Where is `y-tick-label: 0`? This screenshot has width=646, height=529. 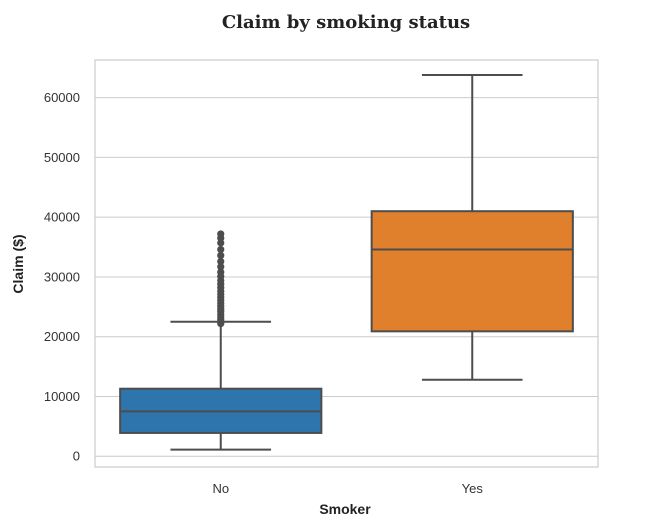
y-tick-label: 0 is located at coordinates (76, 456).